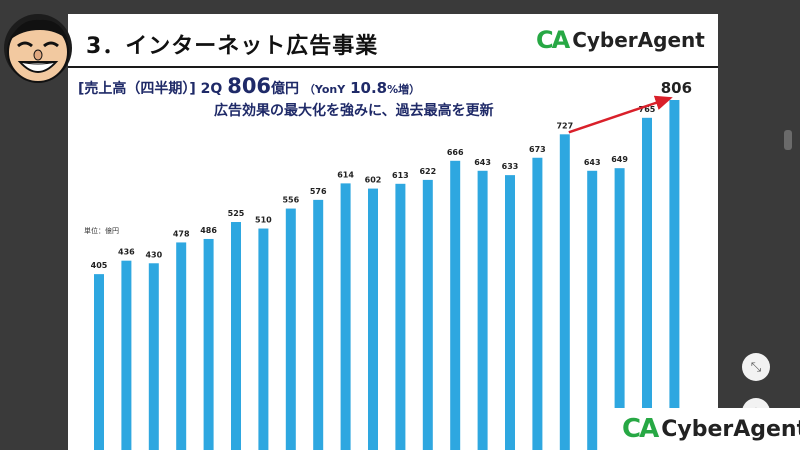 This screenshot has height=450, width=800. I want to click on data-label: 430, so click(153, 254).